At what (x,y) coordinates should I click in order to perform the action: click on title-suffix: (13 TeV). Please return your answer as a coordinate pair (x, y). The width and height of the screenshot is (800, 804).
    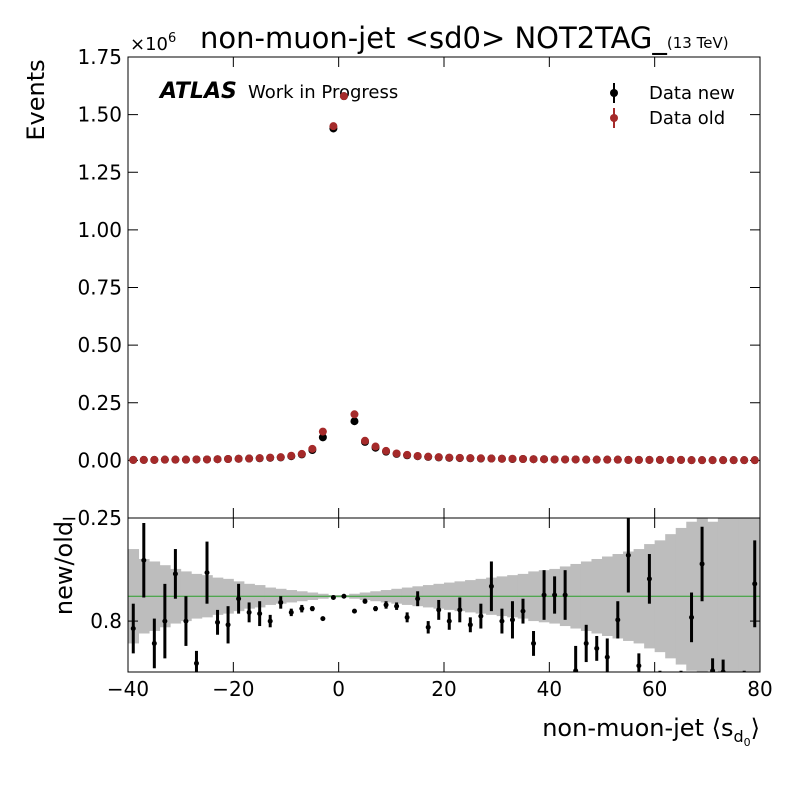
    Looking at the image, I should click on (698, 43).